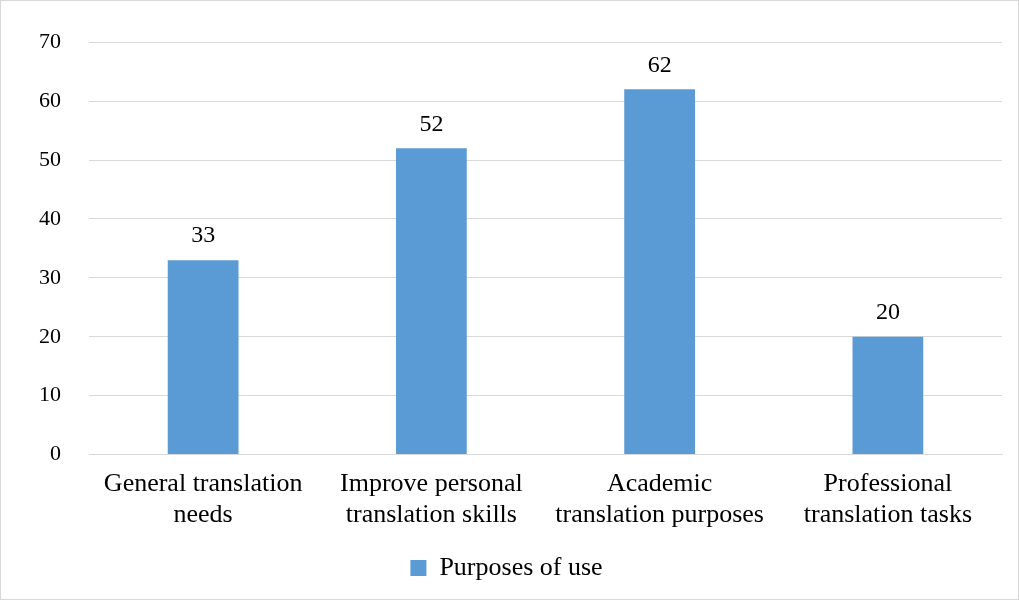 The image size is (1019, 600). Describe the element at coordinates (521, 566) in the screenshot. I see `legend-label: Purposes of use` at that location.